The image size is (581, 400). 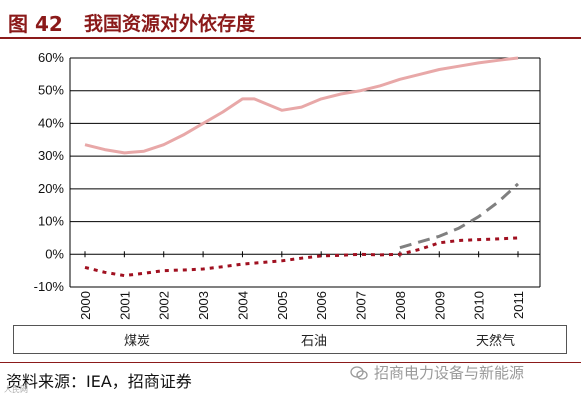 What do you see at coordinates (51, 188) in the screenshot?
I see `ytick-label: 20%` at bounding box center [51, 188].